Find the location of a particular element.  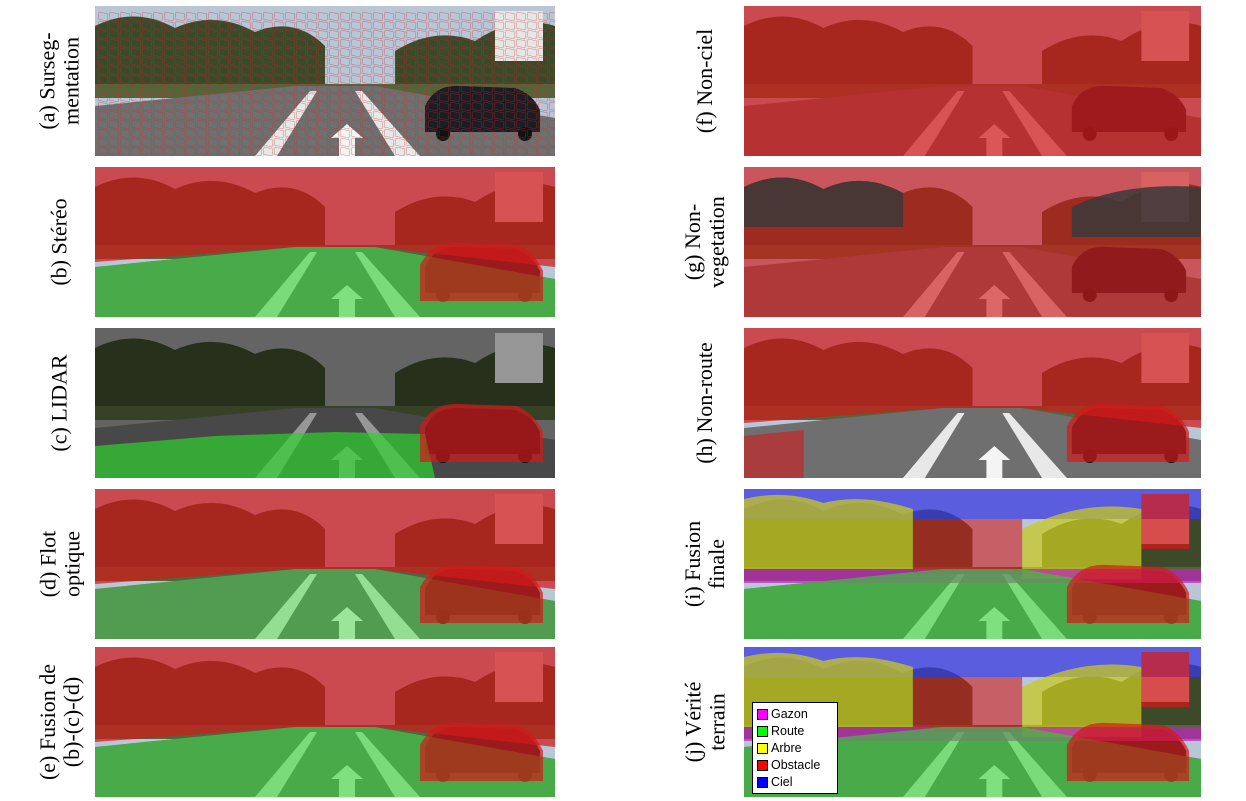

legend-label: Arbre is located at coordinates (786, 748).